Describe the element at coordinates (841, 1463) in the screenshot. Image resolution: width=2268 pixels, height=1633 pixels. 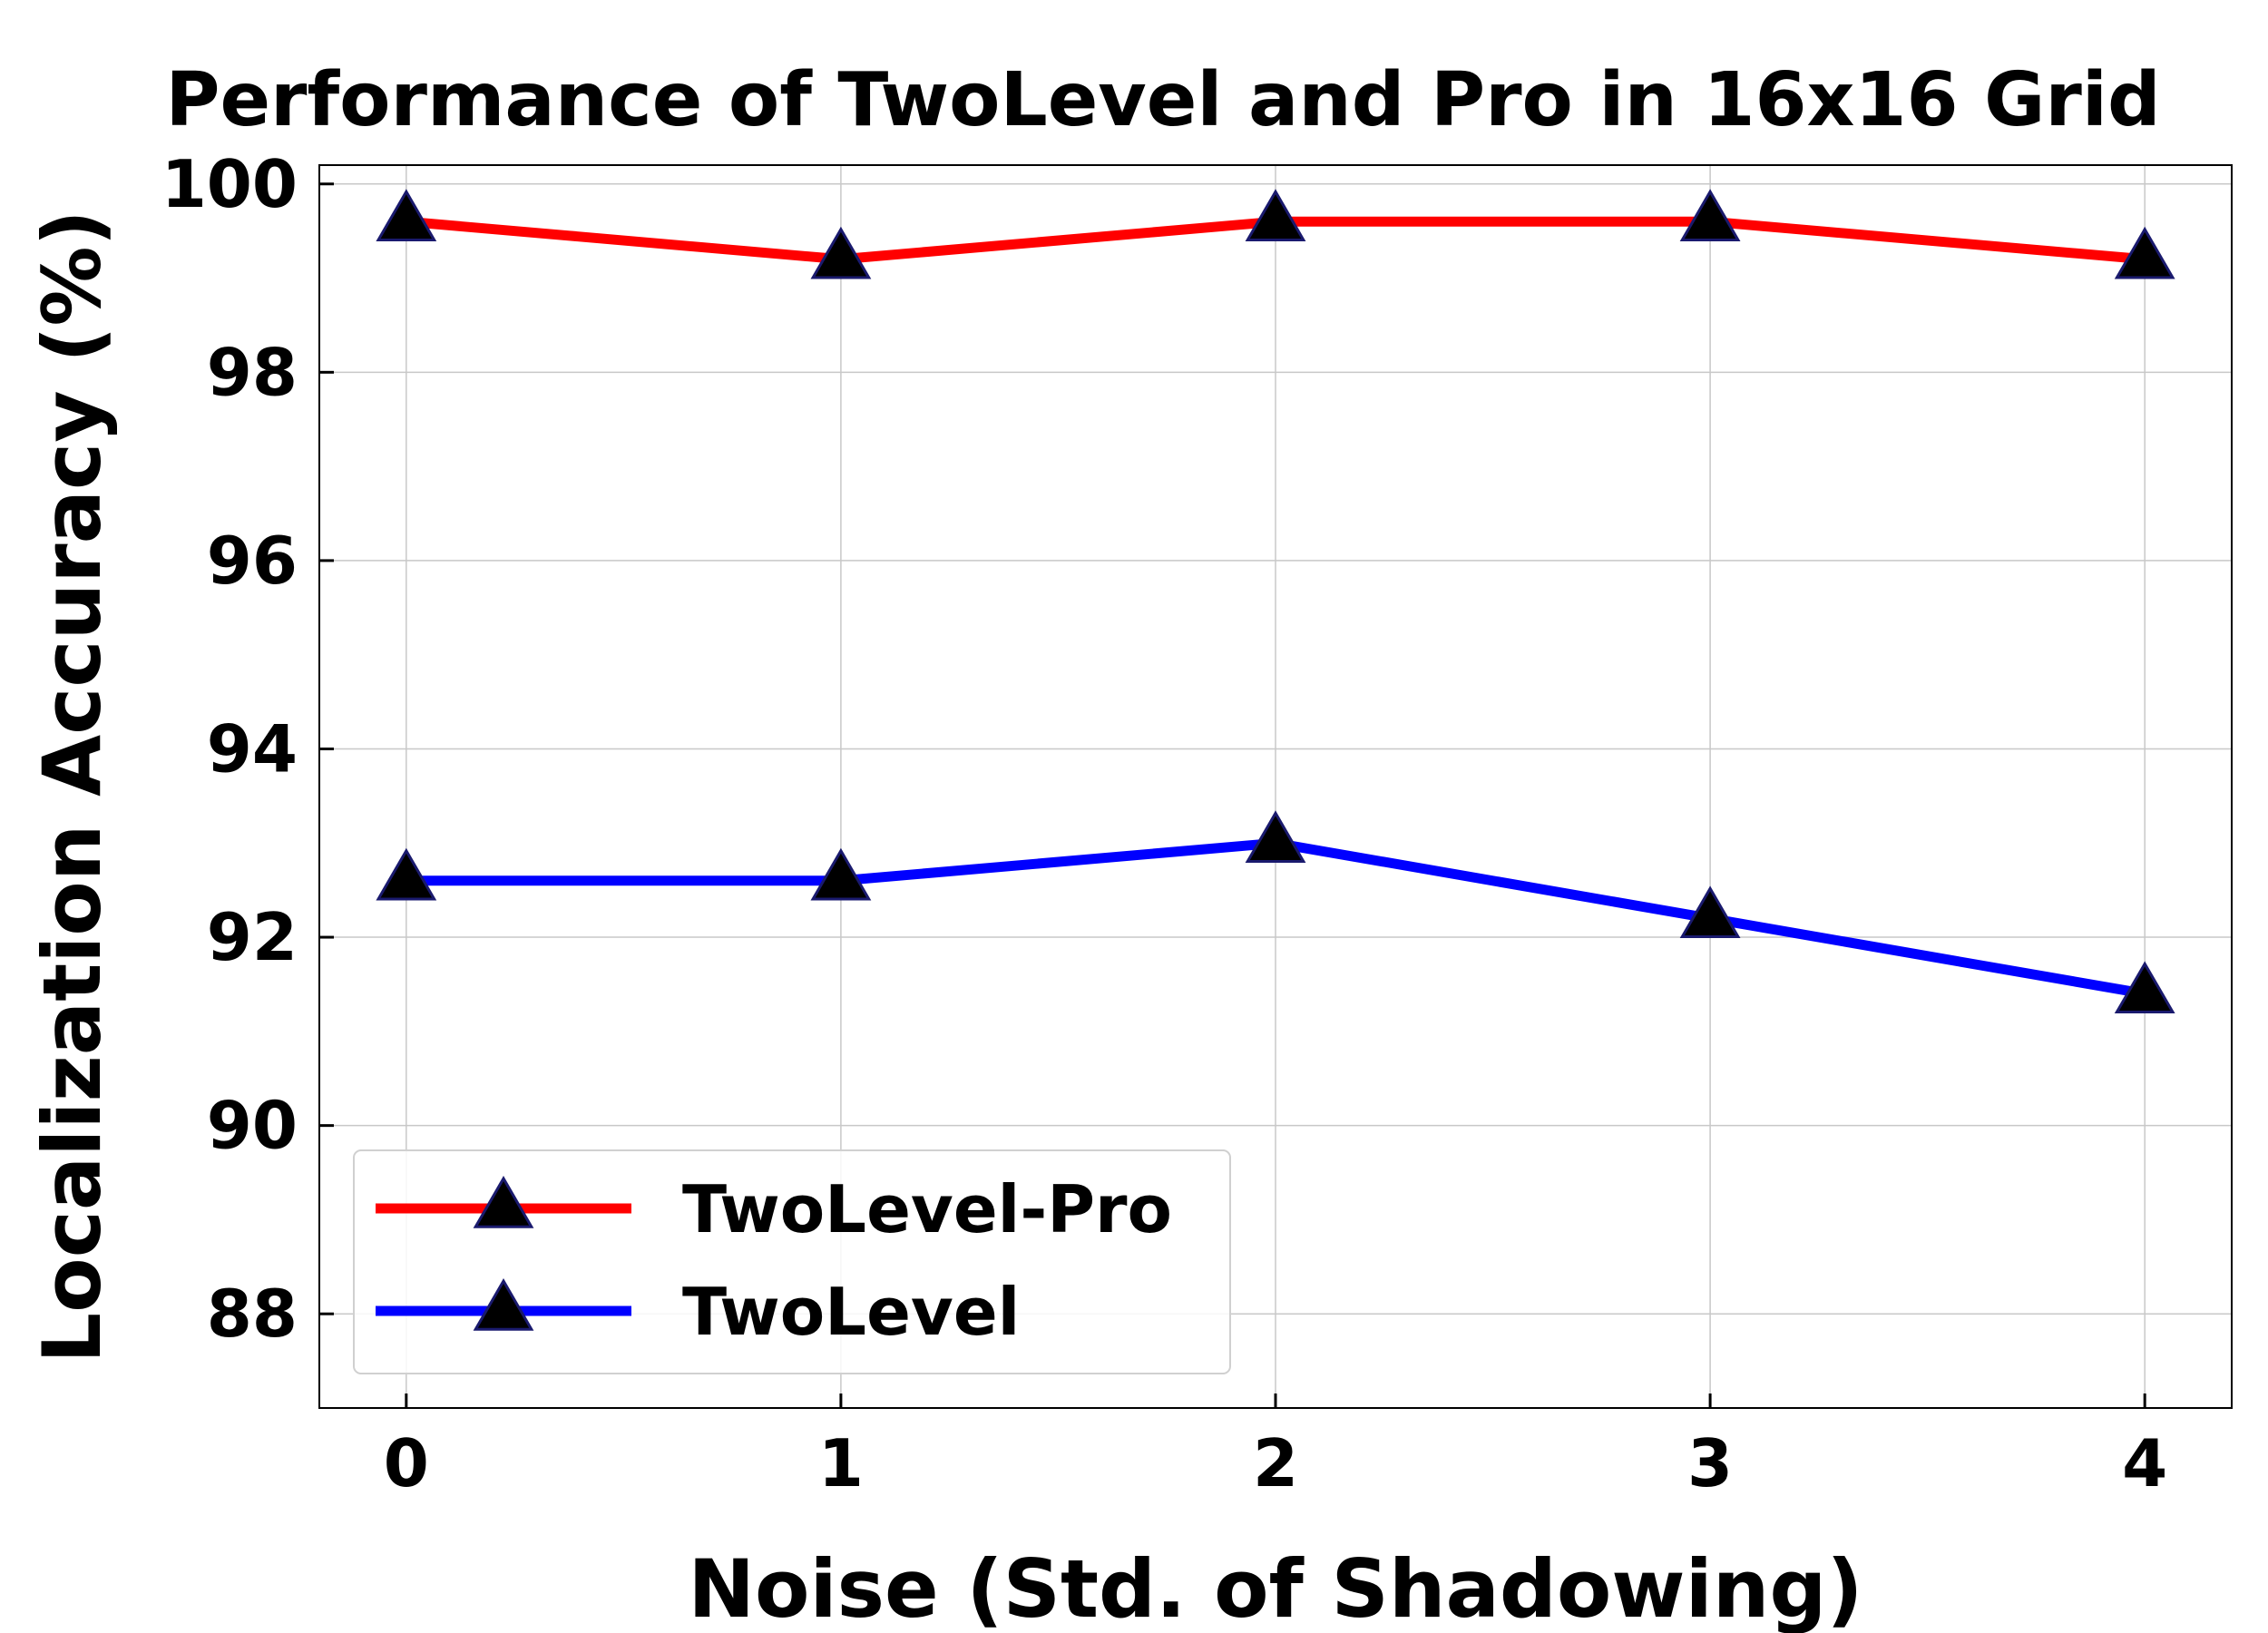
I see `x-tick-label: 1` at that location.